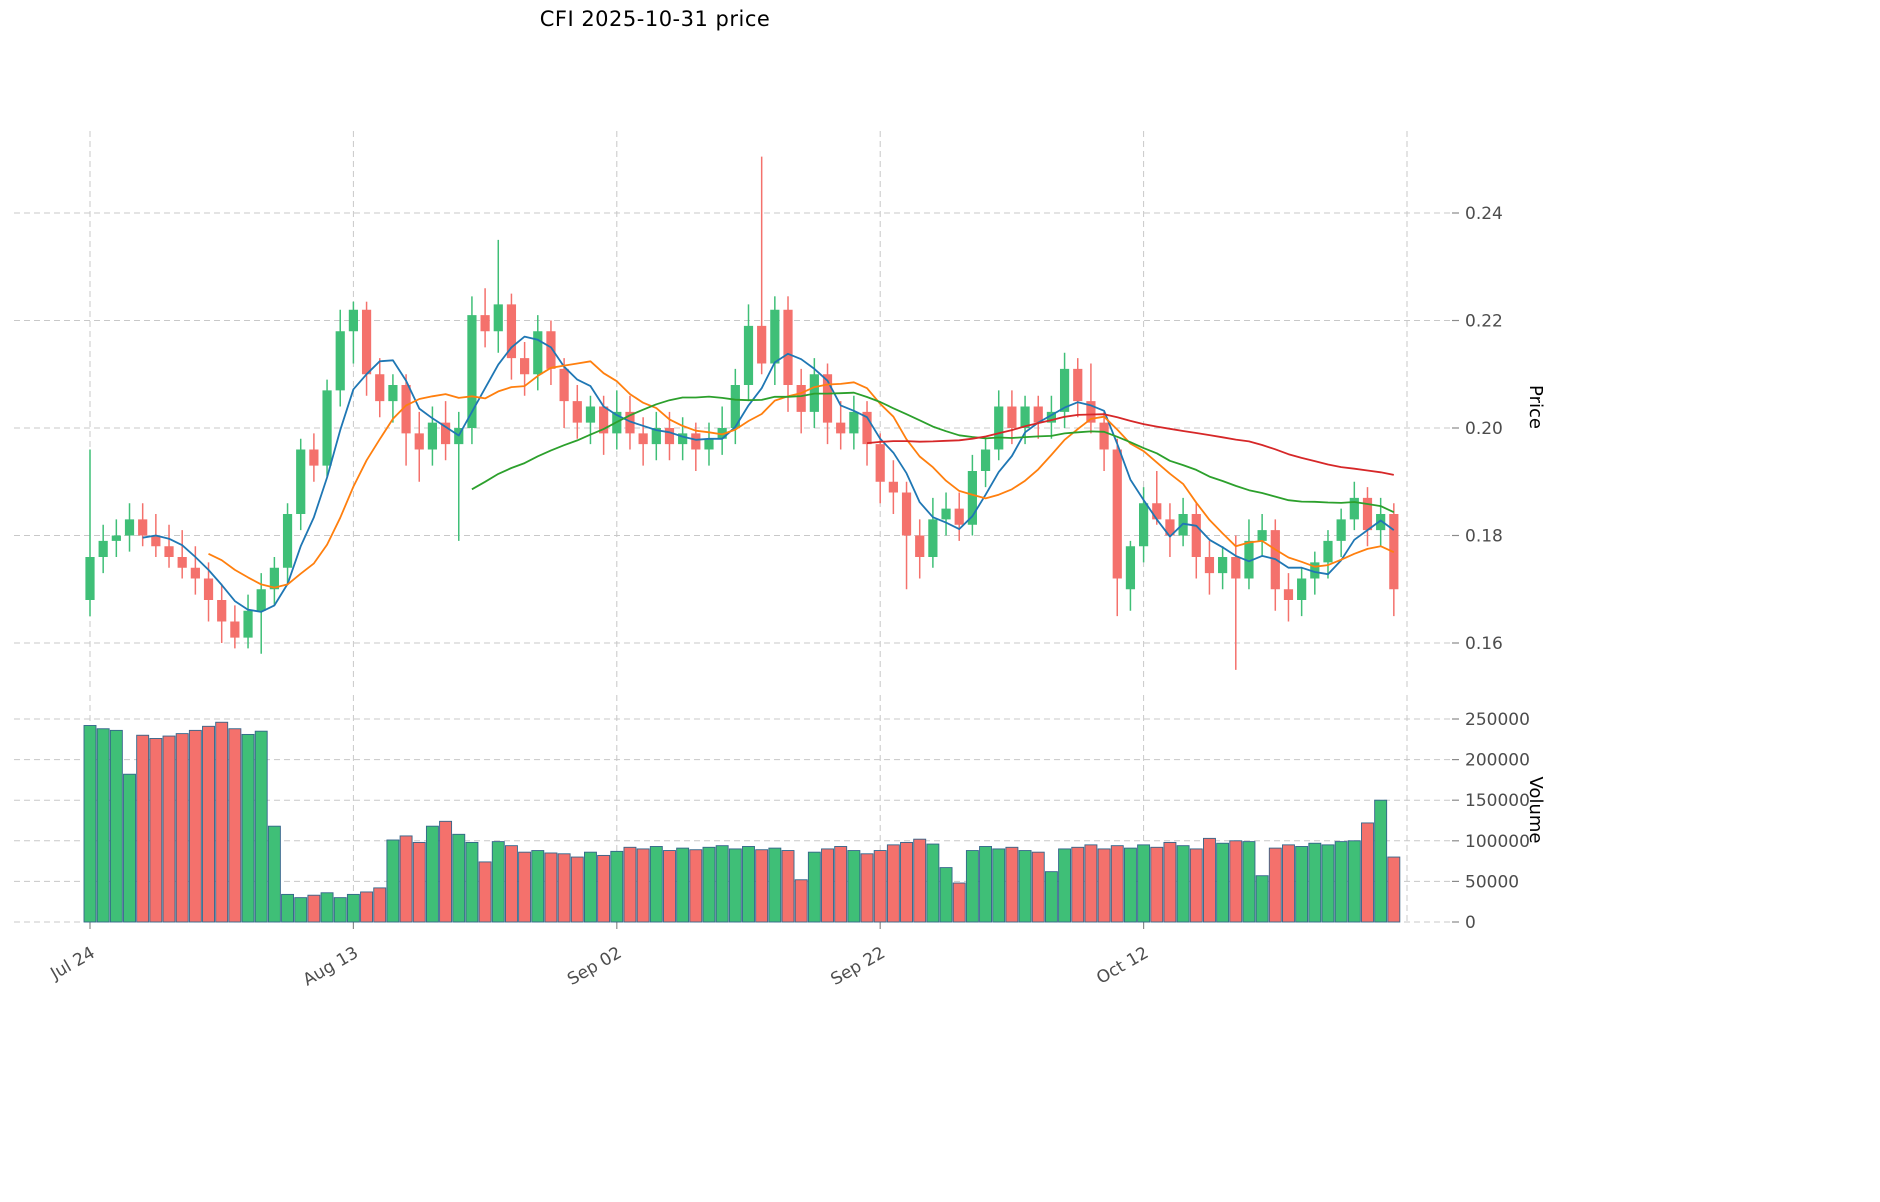 Image resolution: width=1880 pixels, height=1202 pixels. I want to click on date-tick-label: Sep 22, so click(858, 966).